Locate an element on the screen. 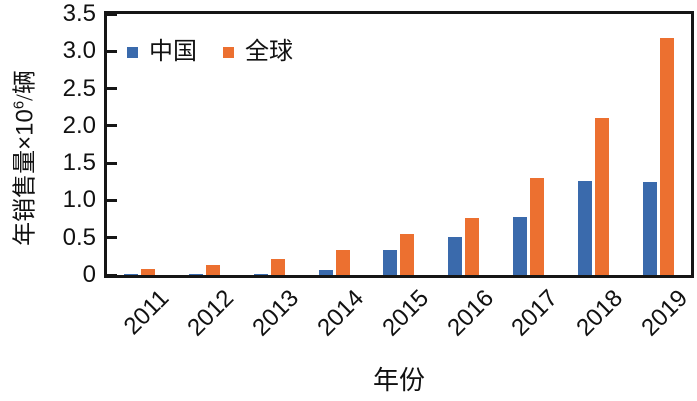 The image size is (697, 401). y-tick-label: 0 is located at coordinates (89, 274).